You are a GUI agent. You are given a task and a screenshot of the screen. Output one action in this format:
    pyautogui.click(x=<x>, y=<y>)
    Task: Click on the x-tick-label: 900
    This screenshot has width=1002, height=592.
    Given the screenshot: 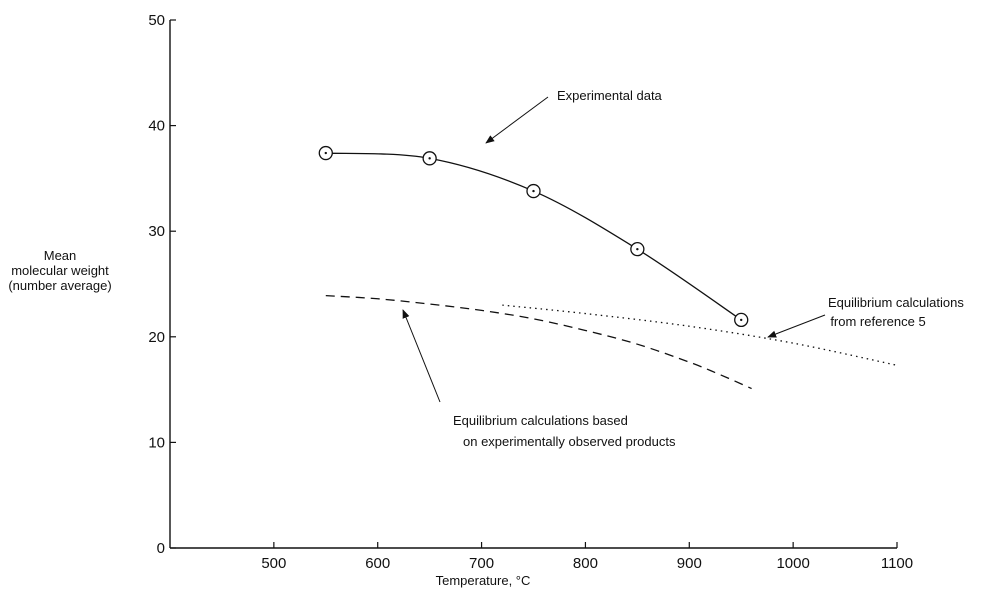 What is the action you would take?
    pyautogui.click(x=689, y=563)
    